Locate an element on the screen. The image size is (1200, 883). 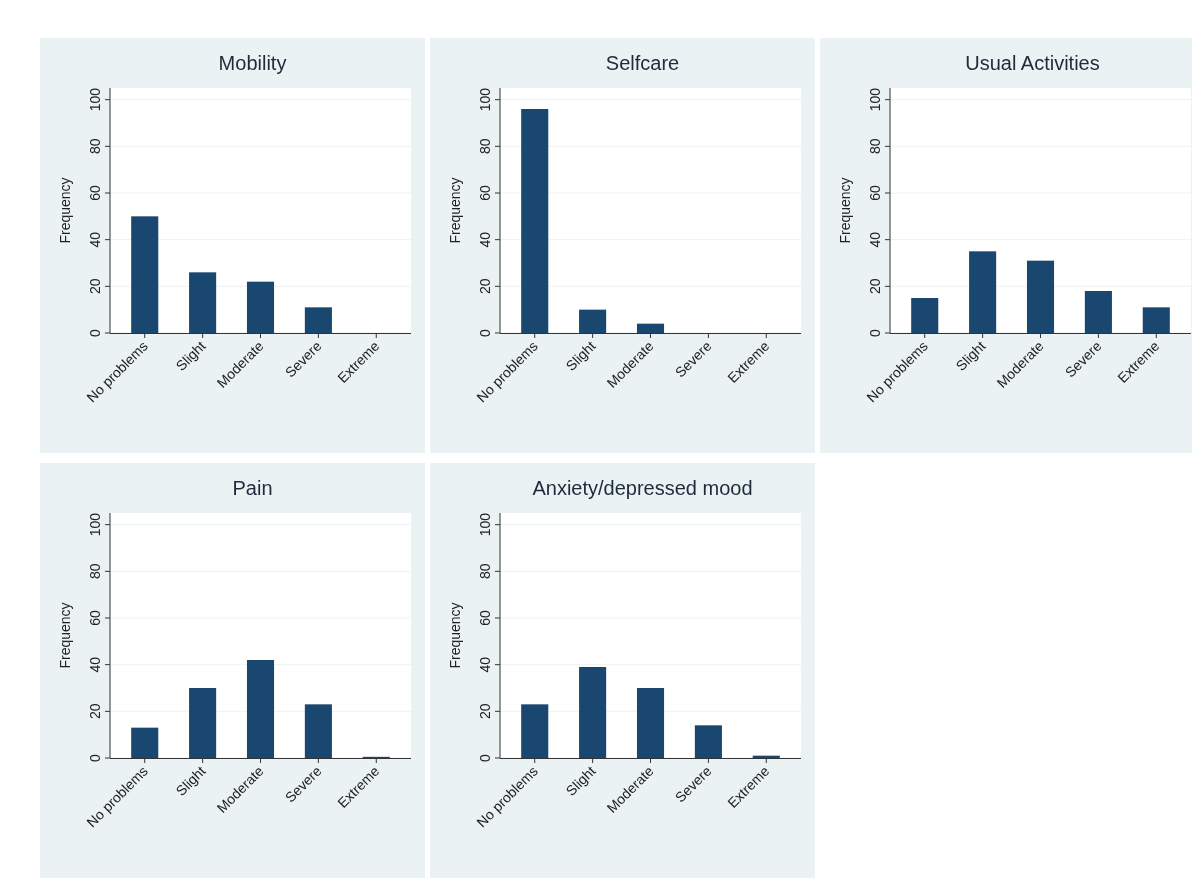
chart-title: Selfcare is located at coordinates (642, 63).